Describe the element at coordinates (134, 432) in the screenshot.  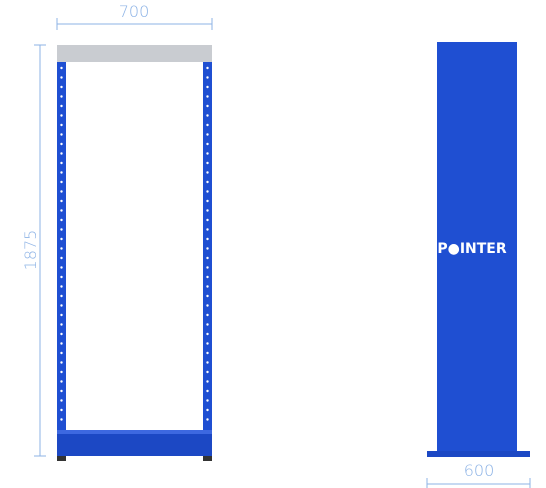
I see `shelf-edge` at that location.